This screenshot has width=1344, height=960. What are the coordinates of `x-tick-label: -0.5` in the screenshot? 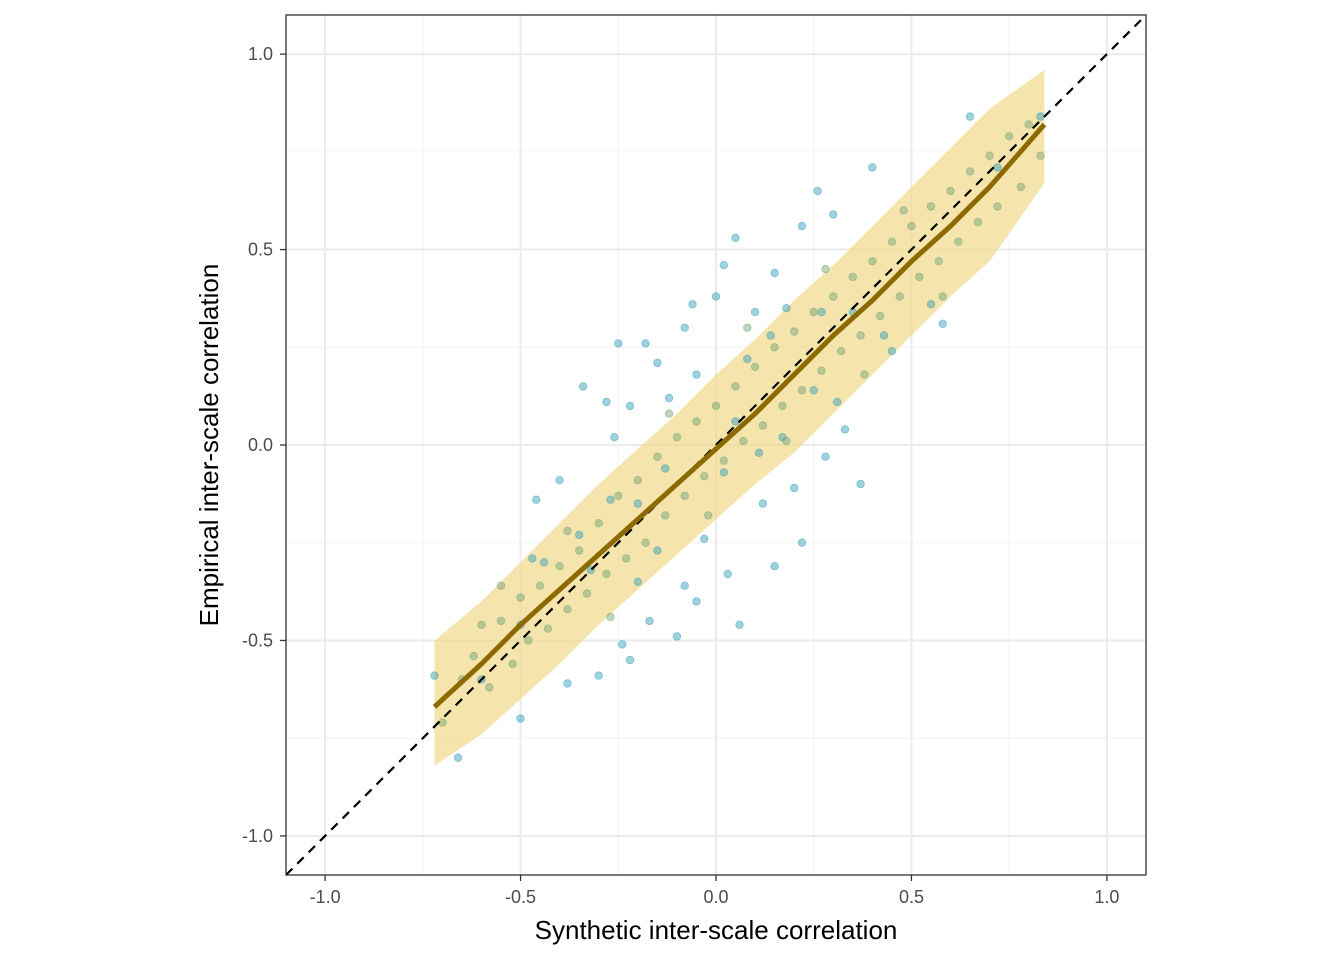 It's located at (520, 897).